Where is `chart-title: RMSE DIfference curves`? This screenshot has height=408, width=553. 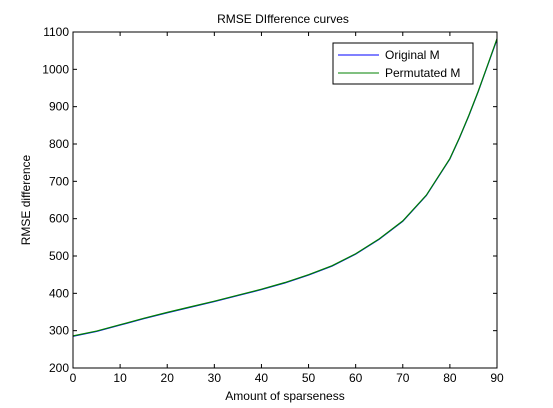 chart-title: RMSE DIfference curves is located at coordinates (283, 19).